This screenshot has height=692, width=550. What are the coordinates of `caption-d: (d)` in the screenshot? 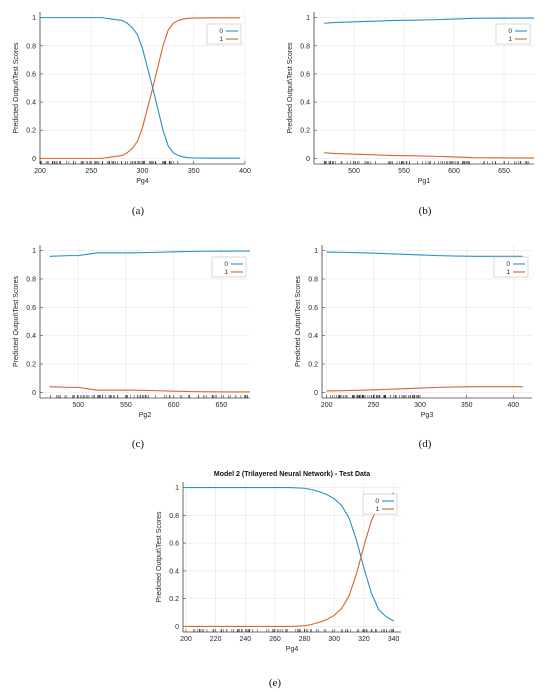 It's located at (425, 444).